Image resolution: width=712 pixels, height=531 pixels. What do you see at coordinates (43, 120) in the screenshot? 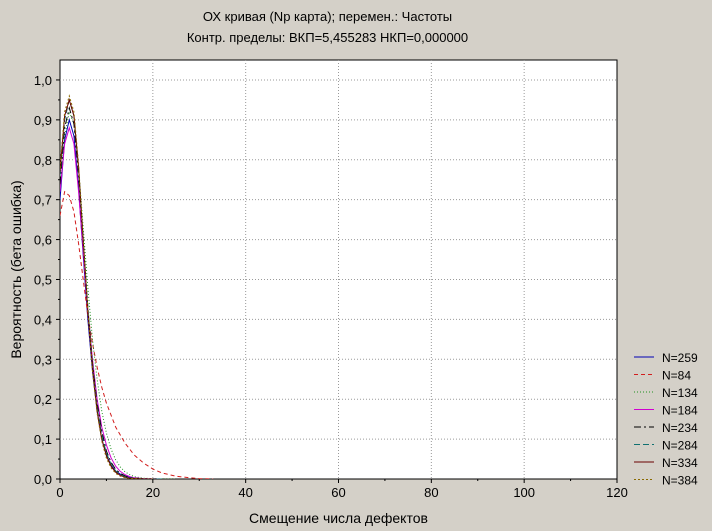
I see `y-tick-label: 0,9` at bounding box center [43, 120].